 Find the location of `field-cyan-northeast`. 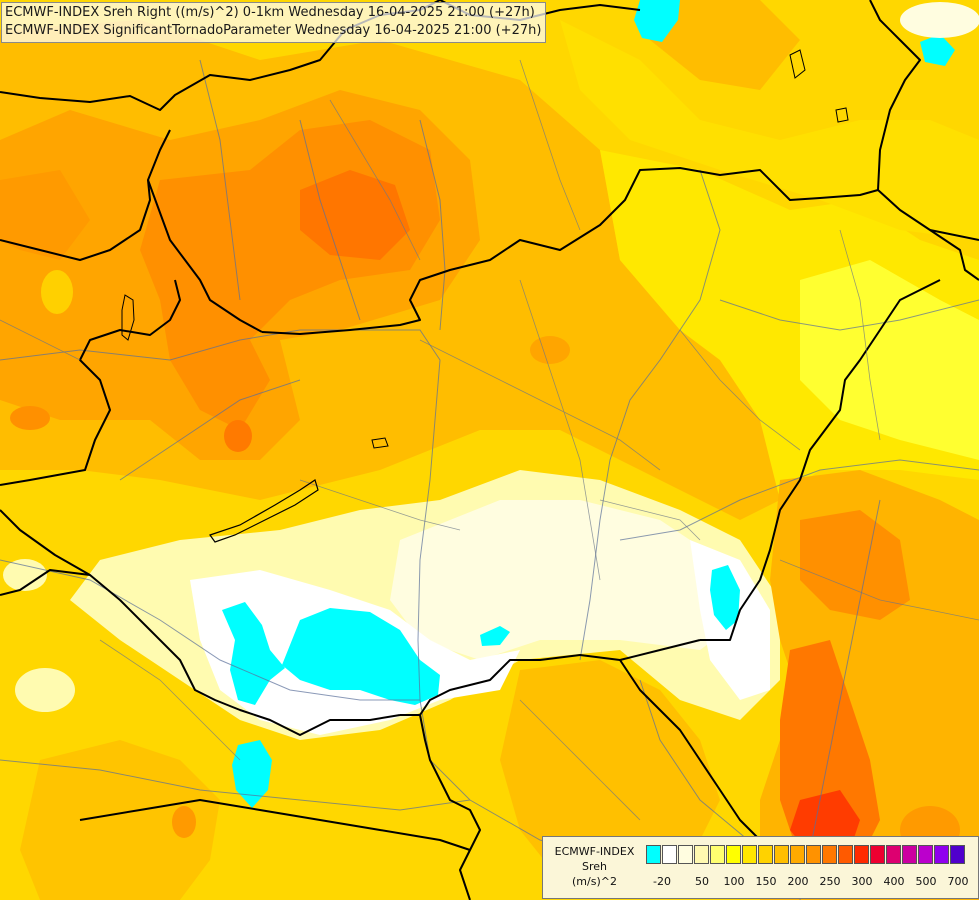

field-cyan-northeast is located at coordinates (937, 50).